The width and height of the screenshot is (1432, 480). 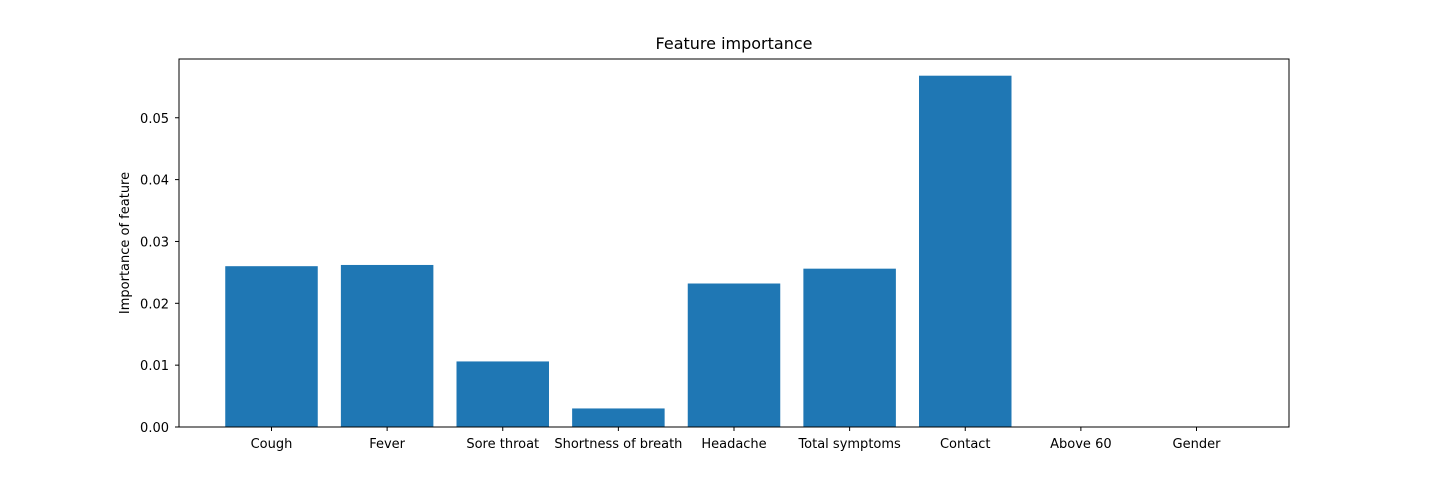 I want to click on x-tick-label: Headache, so click(x=733, y=444).